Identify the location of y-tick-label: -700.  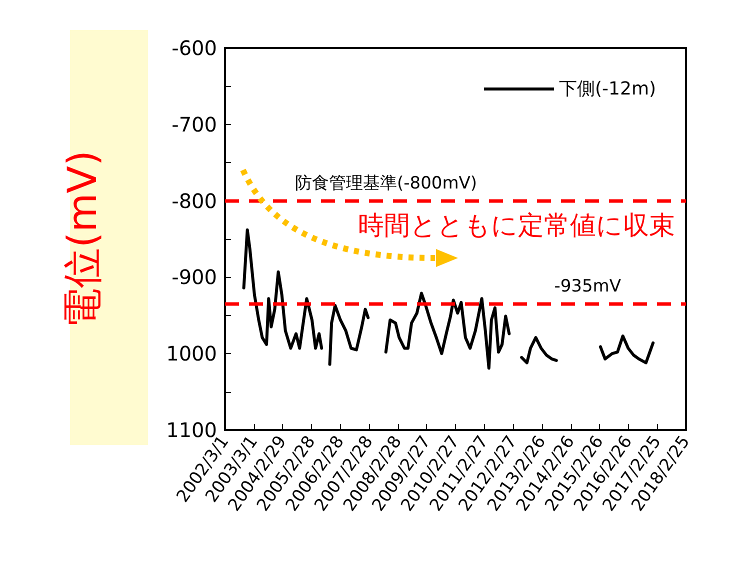
(194, 124).